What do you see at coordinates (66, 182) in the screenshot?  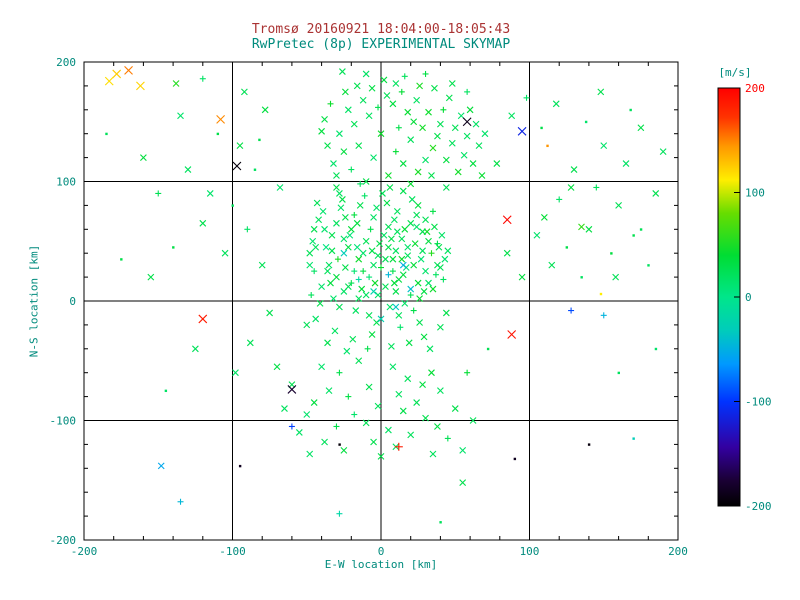 I see `y-tick-label: 100` at bounding box center [66, 182].